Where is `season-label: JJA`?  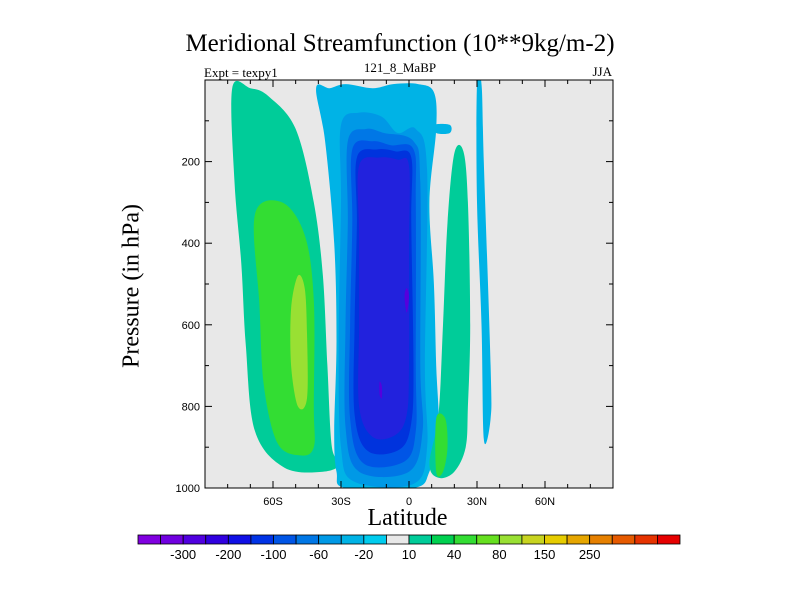 season-label: JJA is located at coordinates (602, 71).